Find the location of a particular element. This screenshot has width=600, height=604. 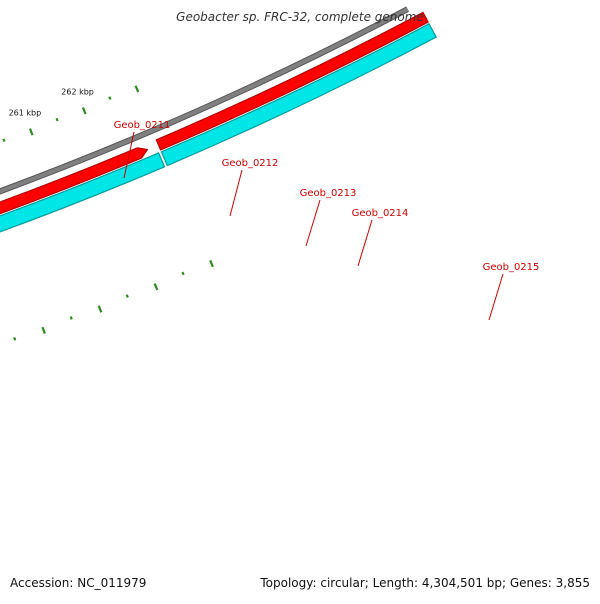

gene-label: Geob_0211 is located at coordinates (142, 125).